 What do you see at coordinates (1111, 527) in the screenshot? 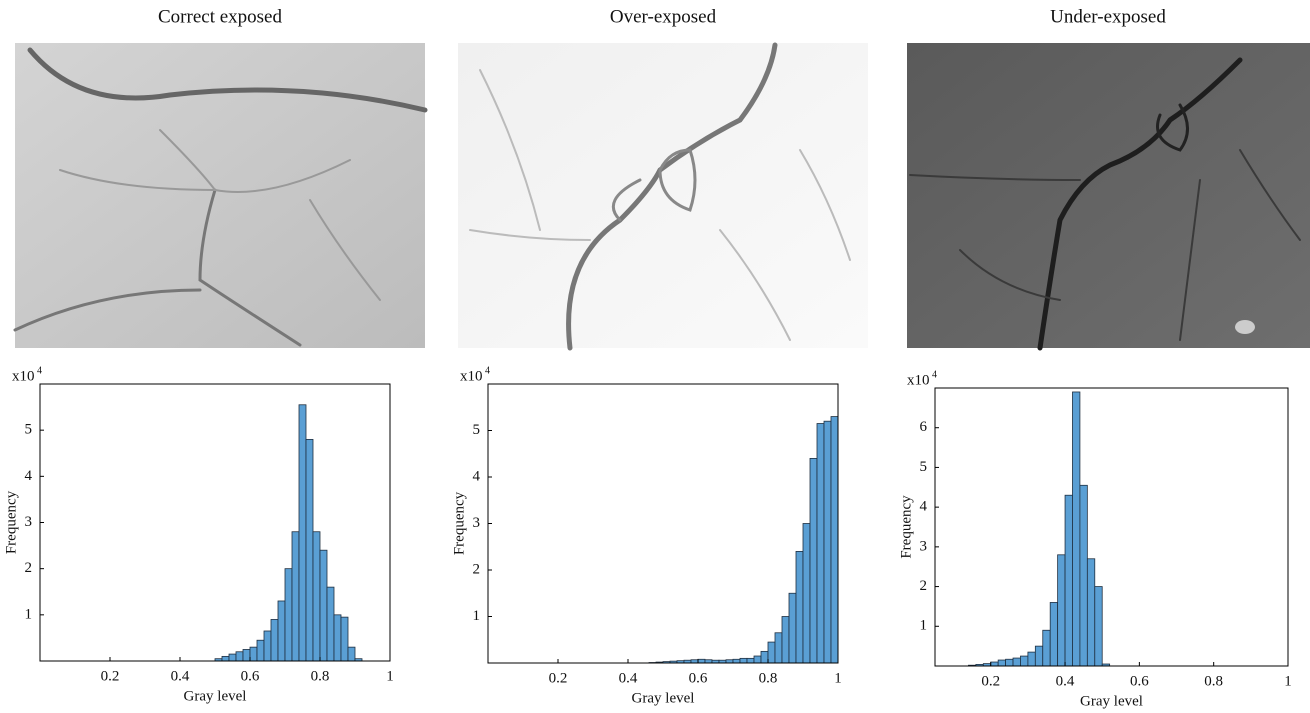
I see `plot-frame` at bounding box center [1111, 527].